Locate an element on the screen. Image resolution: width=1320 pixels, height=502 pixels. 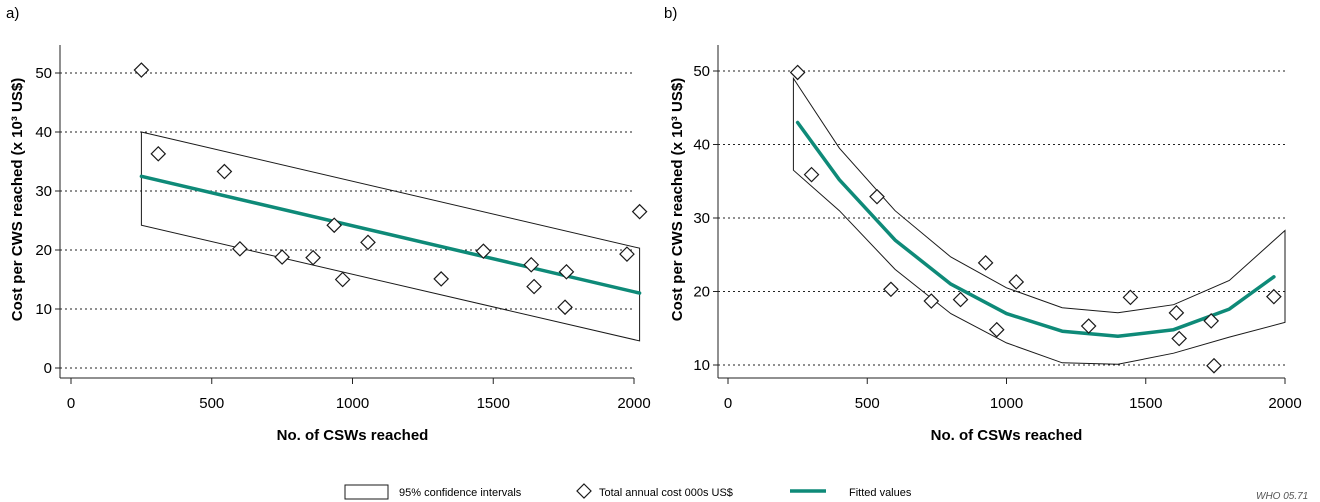
legend-marker-label: Total annual cost 000s US$ is located at coordinates (666, 493).